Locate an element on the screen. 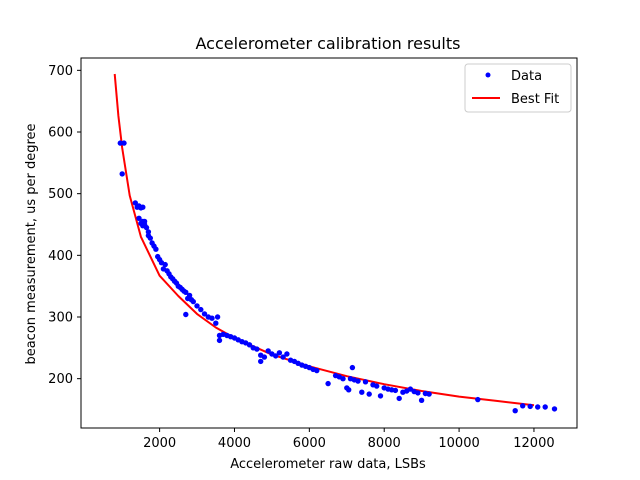 This screenshot has width=640, height=480. y-tick-label: 700 is located at coordinates (60, 71).